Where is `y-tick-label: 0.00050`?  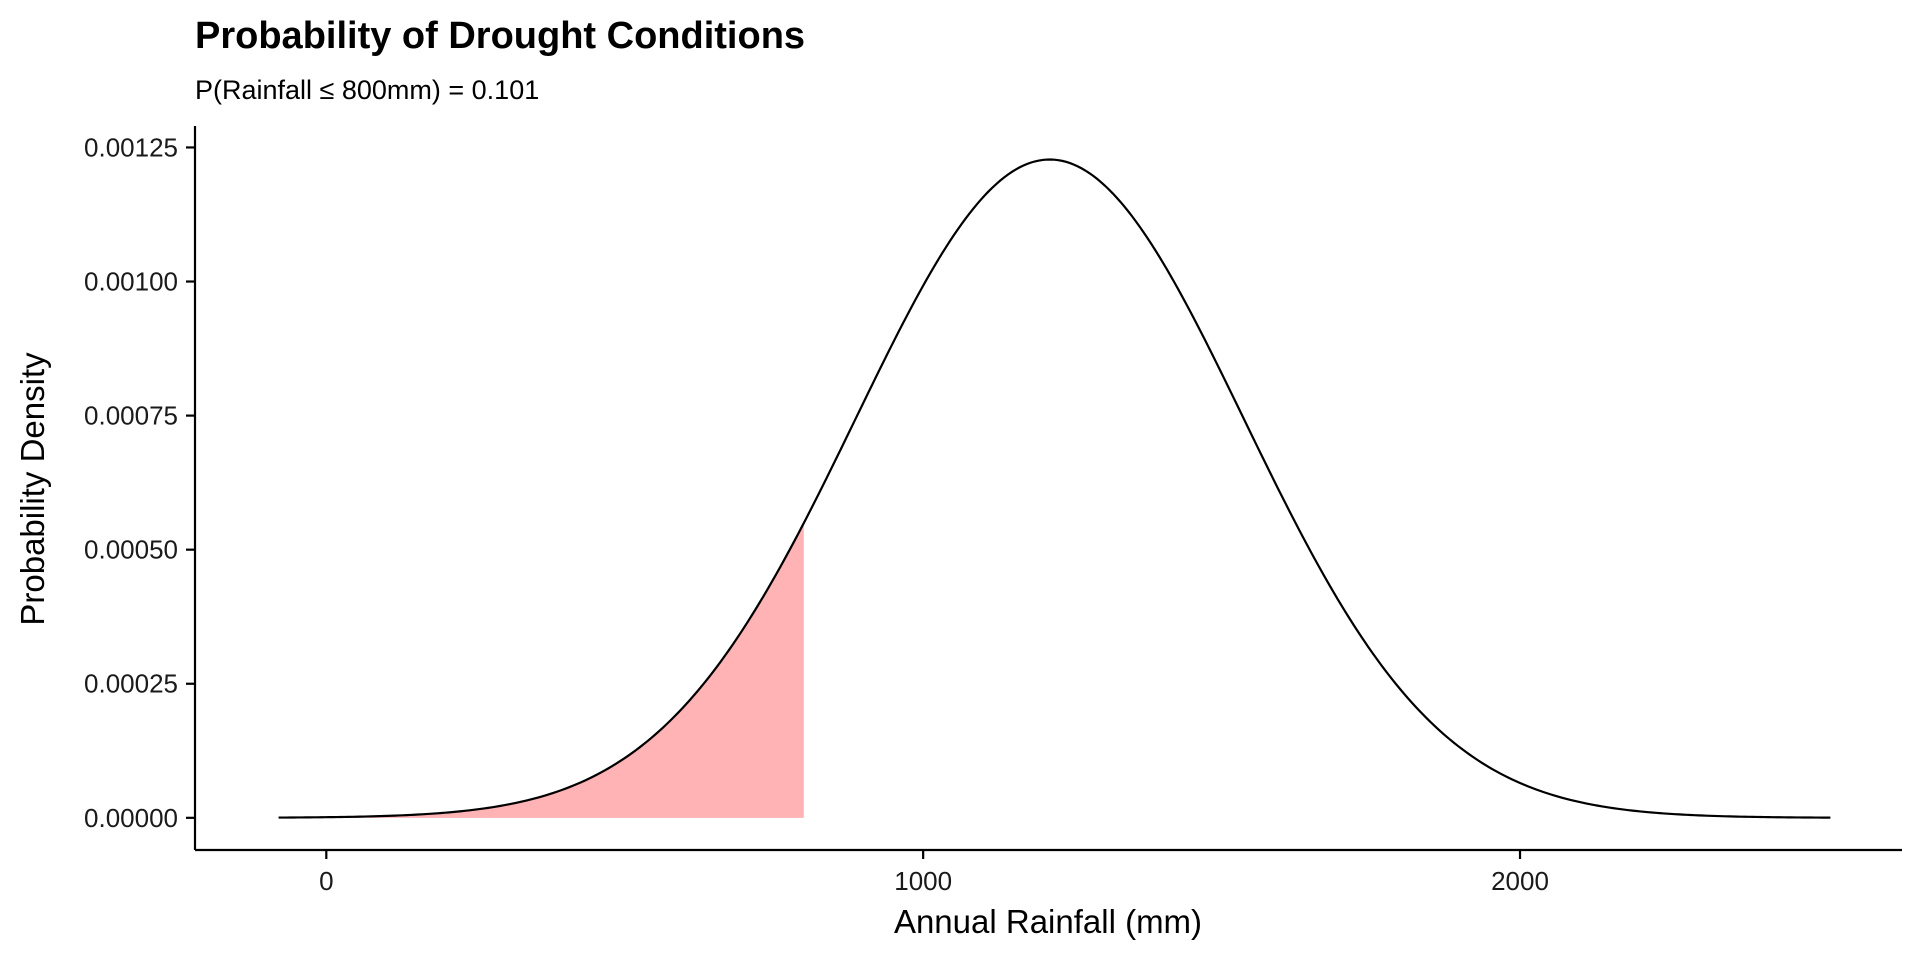
y-tick-label: 0.00050 is located at coordinates (131, 550).